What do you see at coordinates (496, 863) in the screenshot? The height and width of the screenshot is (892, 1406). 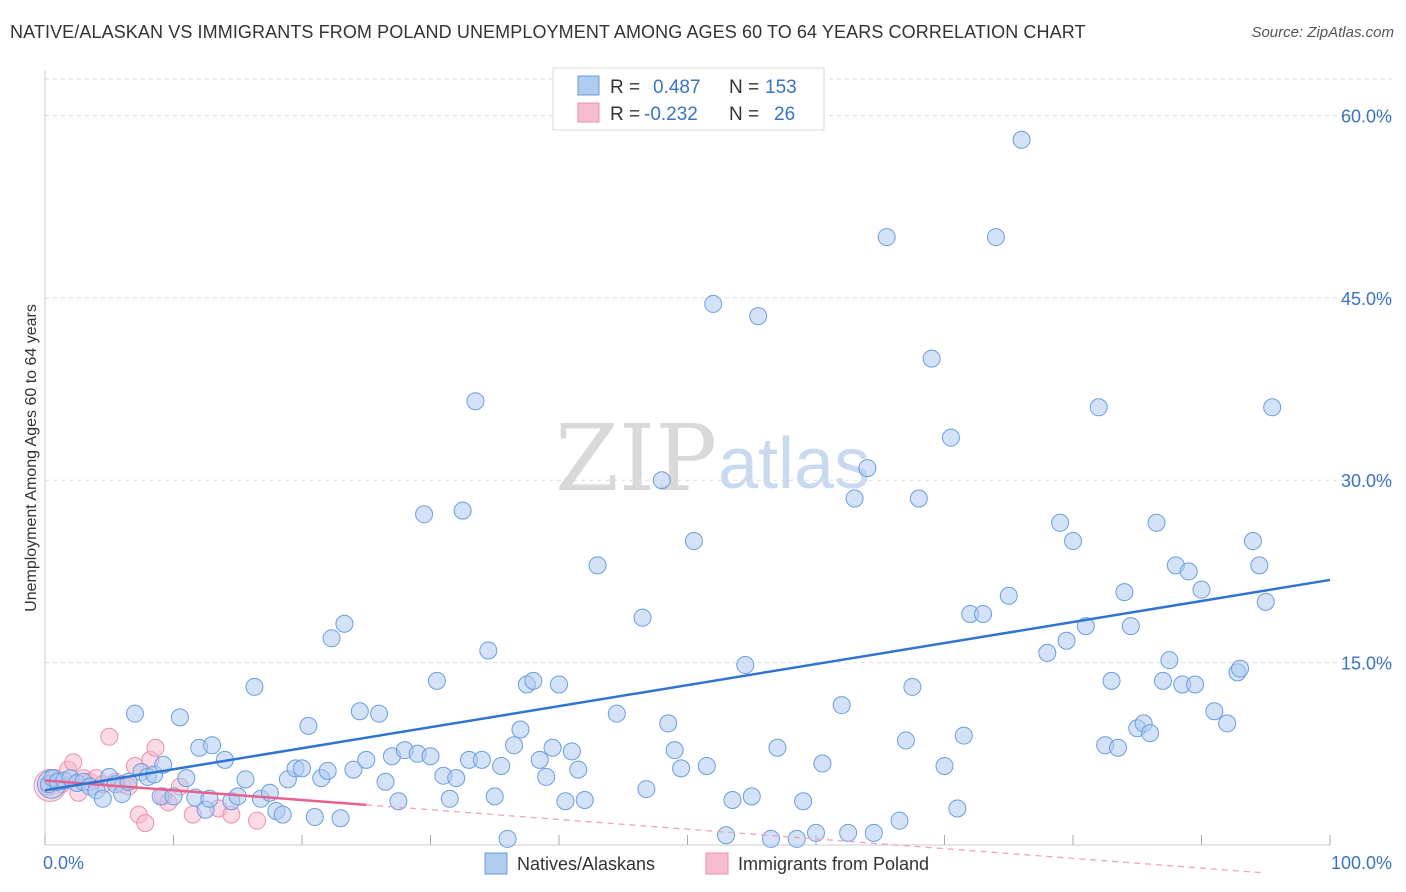 I see `legend-swatch-natives` at bounding box center [496, 863].